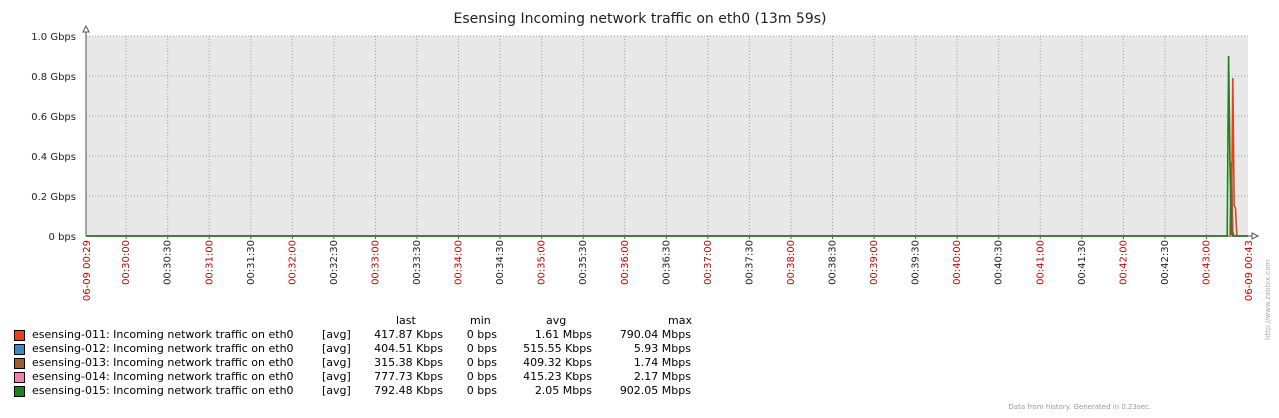 Image resolution: width=1279 pixels, height=418 pixels. Describe the element at coordinates (500, 262) in the screenshot. I see `x-tick-label: 00:34:30` at that location.